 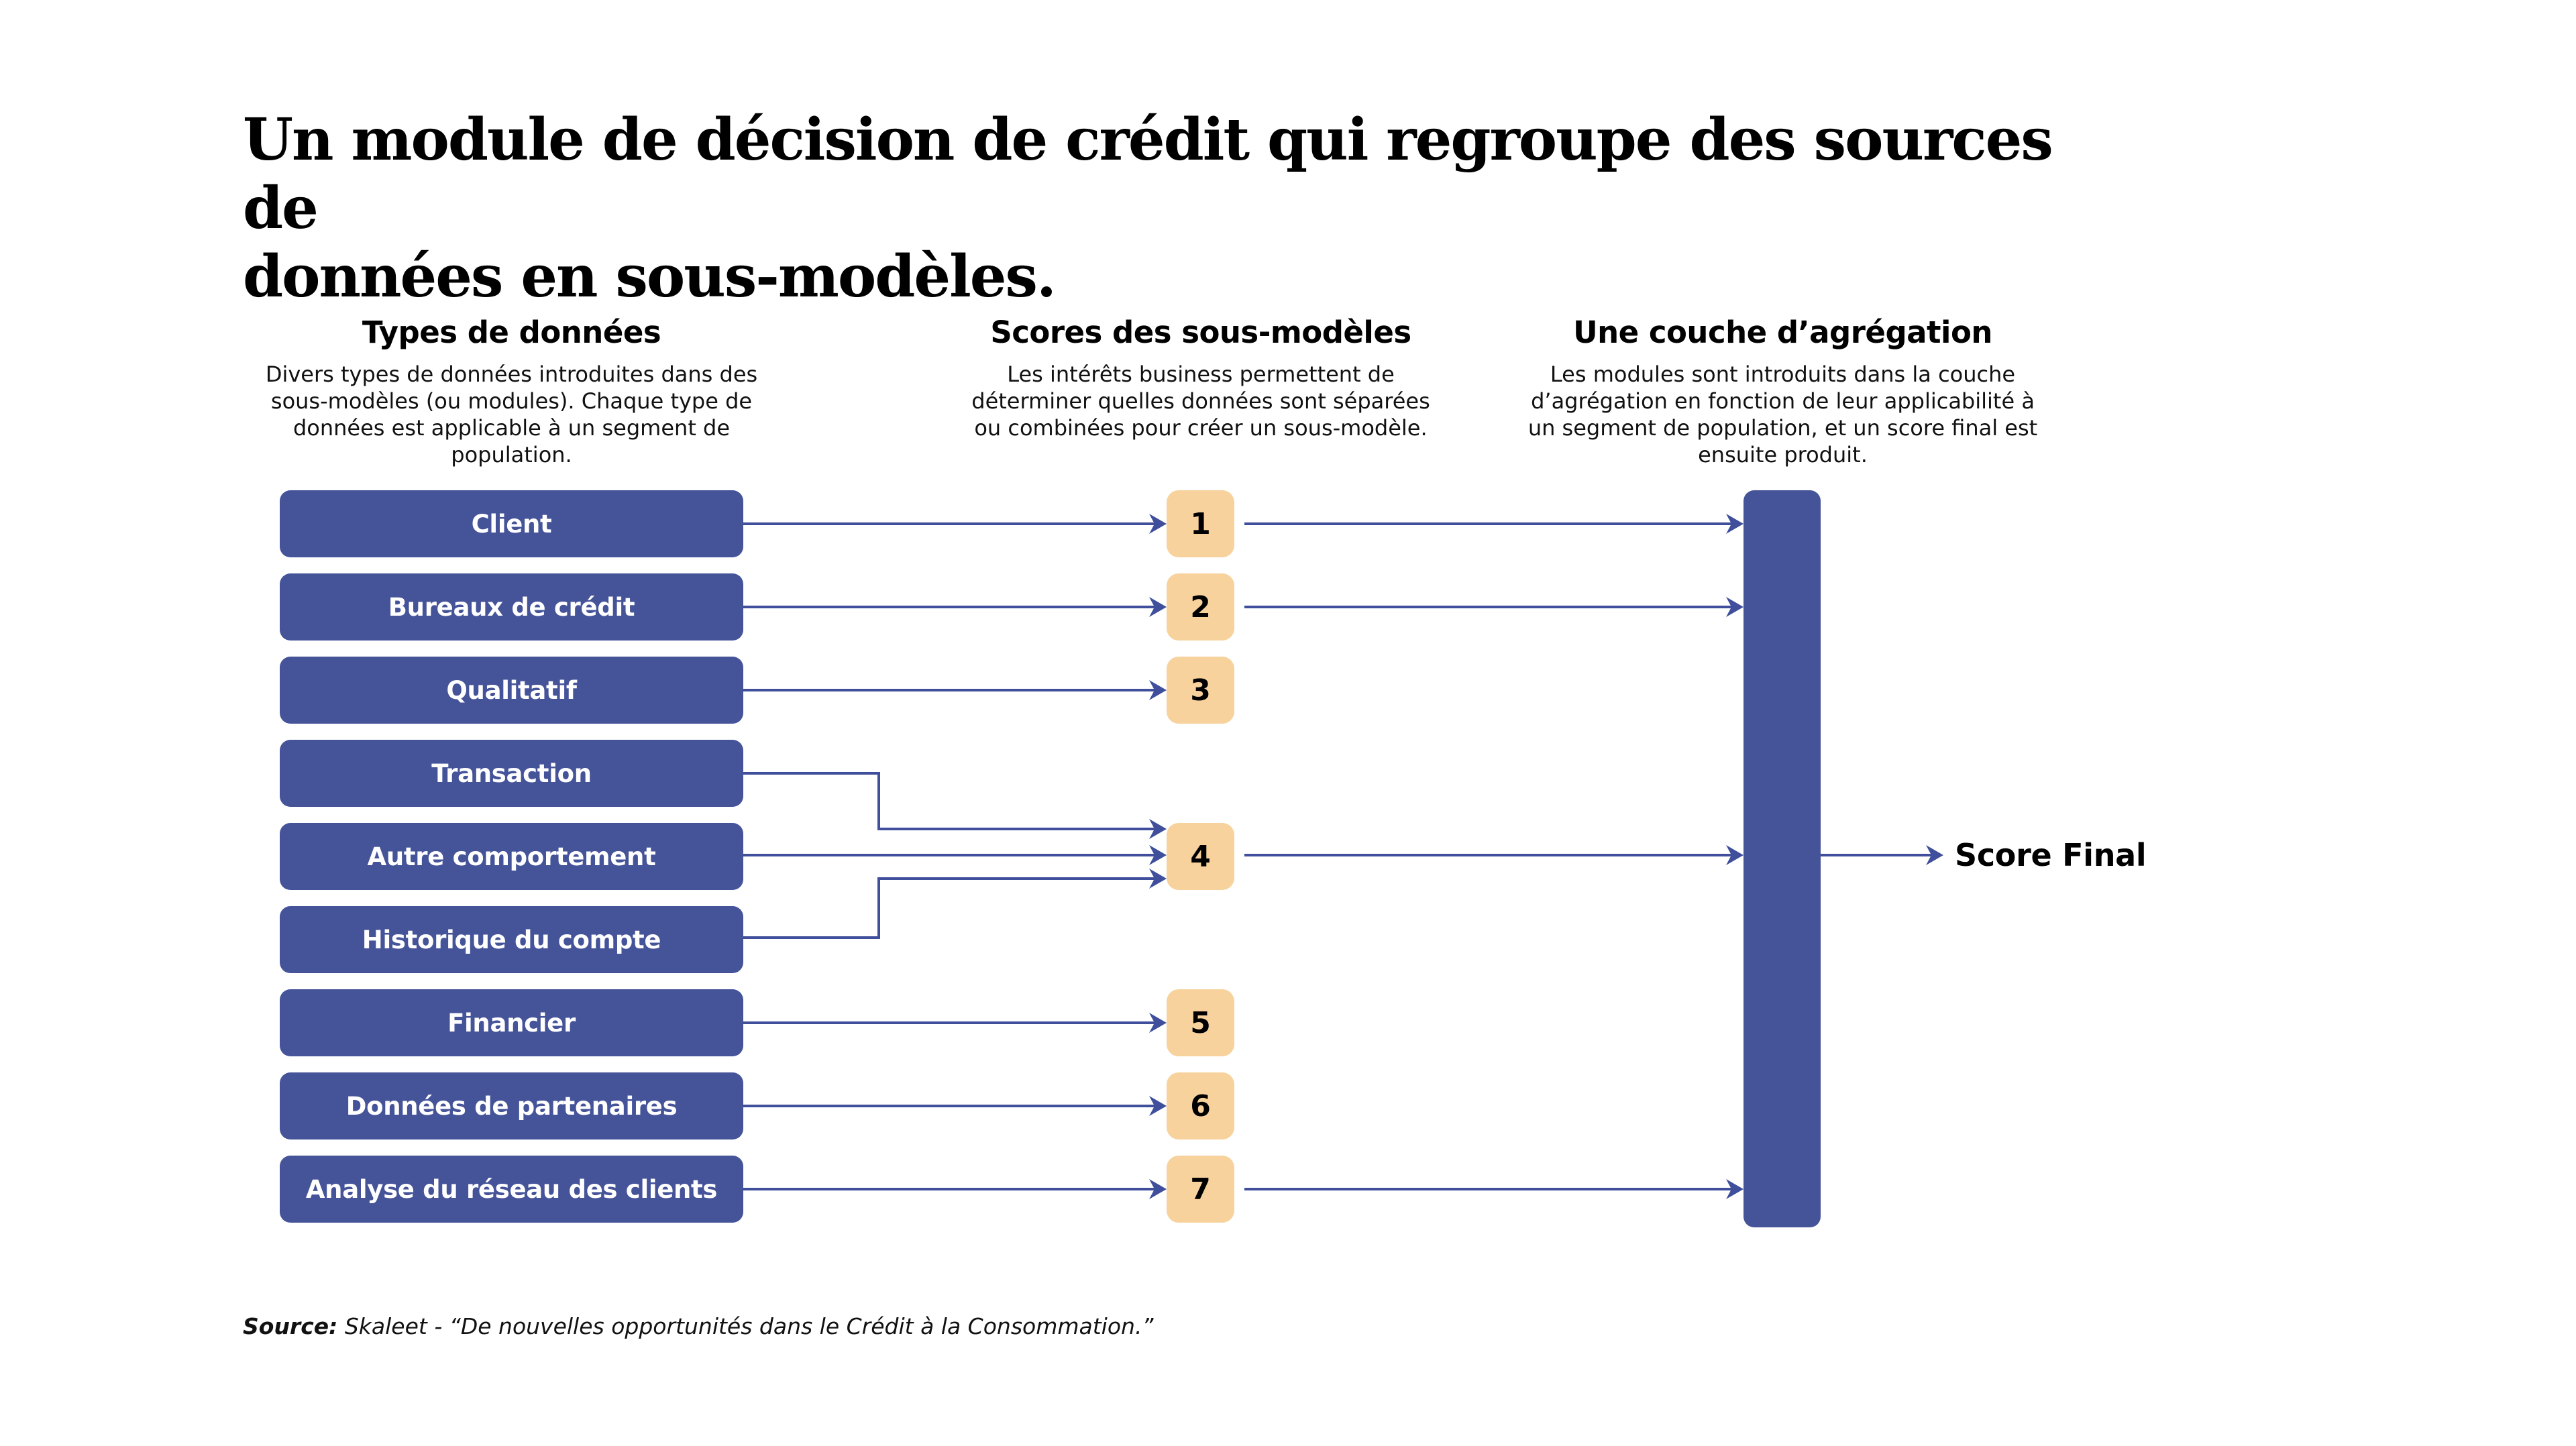 I want to click on data-type-qualitatif: Qualitatif, so click(x=511, y=690).